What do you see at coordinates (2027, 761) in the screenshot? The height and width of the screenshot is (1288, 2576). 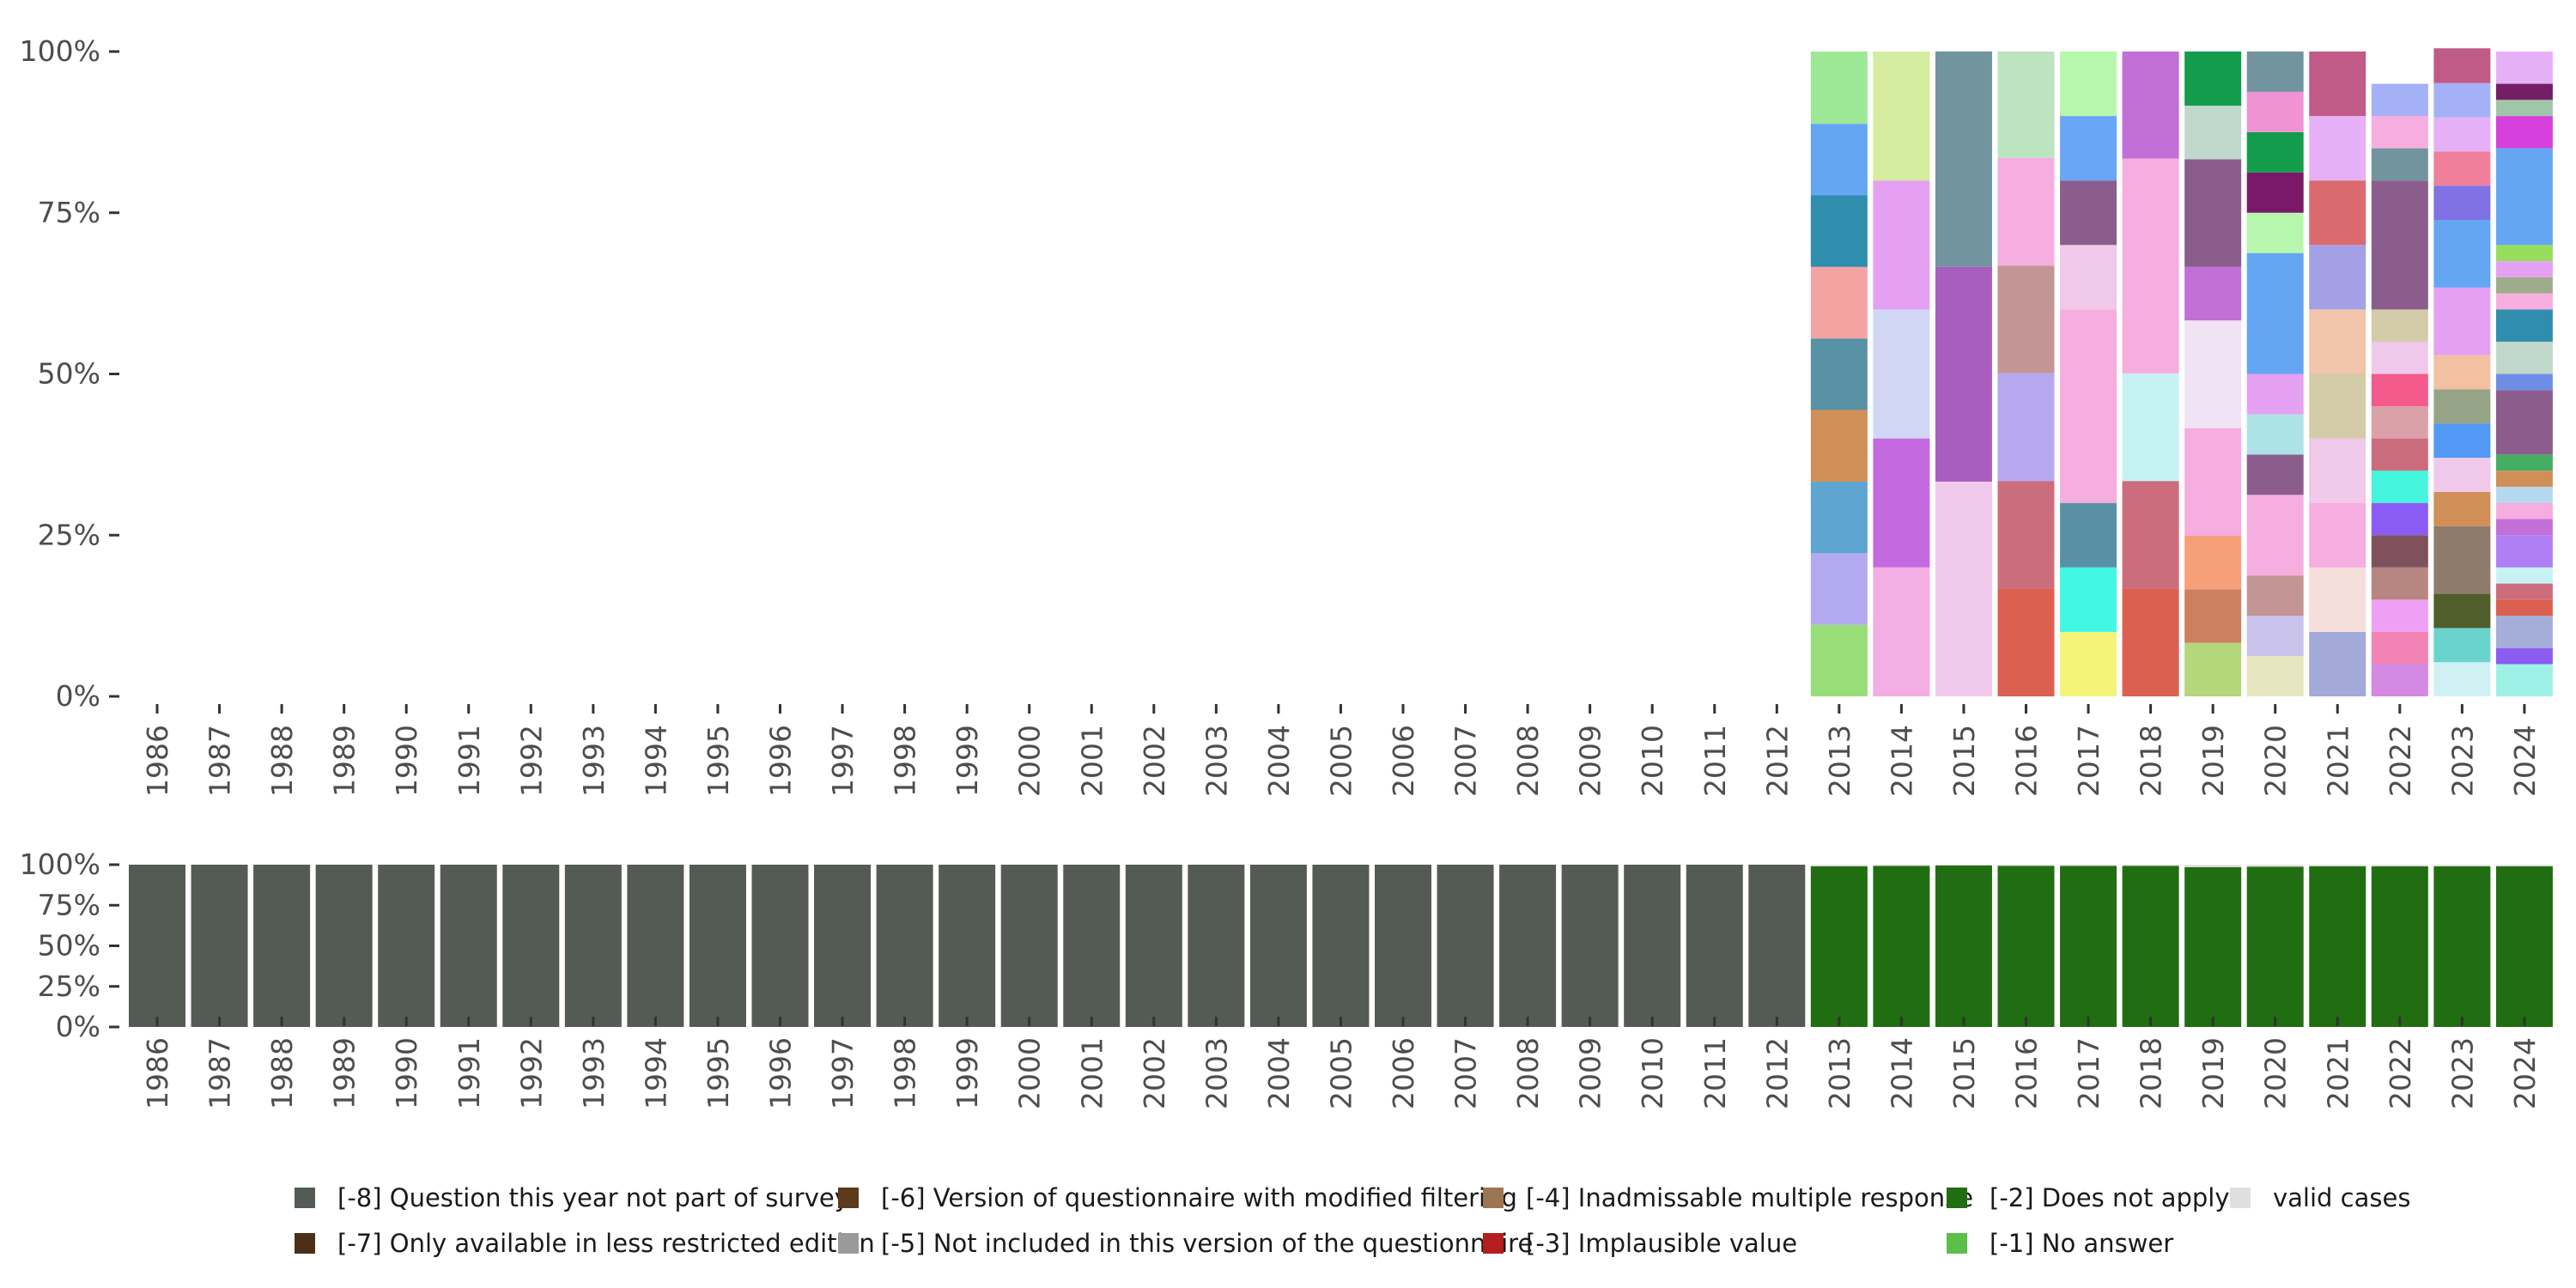 I see `x-tick-label: 2016` at bounding box center [2027, 761].